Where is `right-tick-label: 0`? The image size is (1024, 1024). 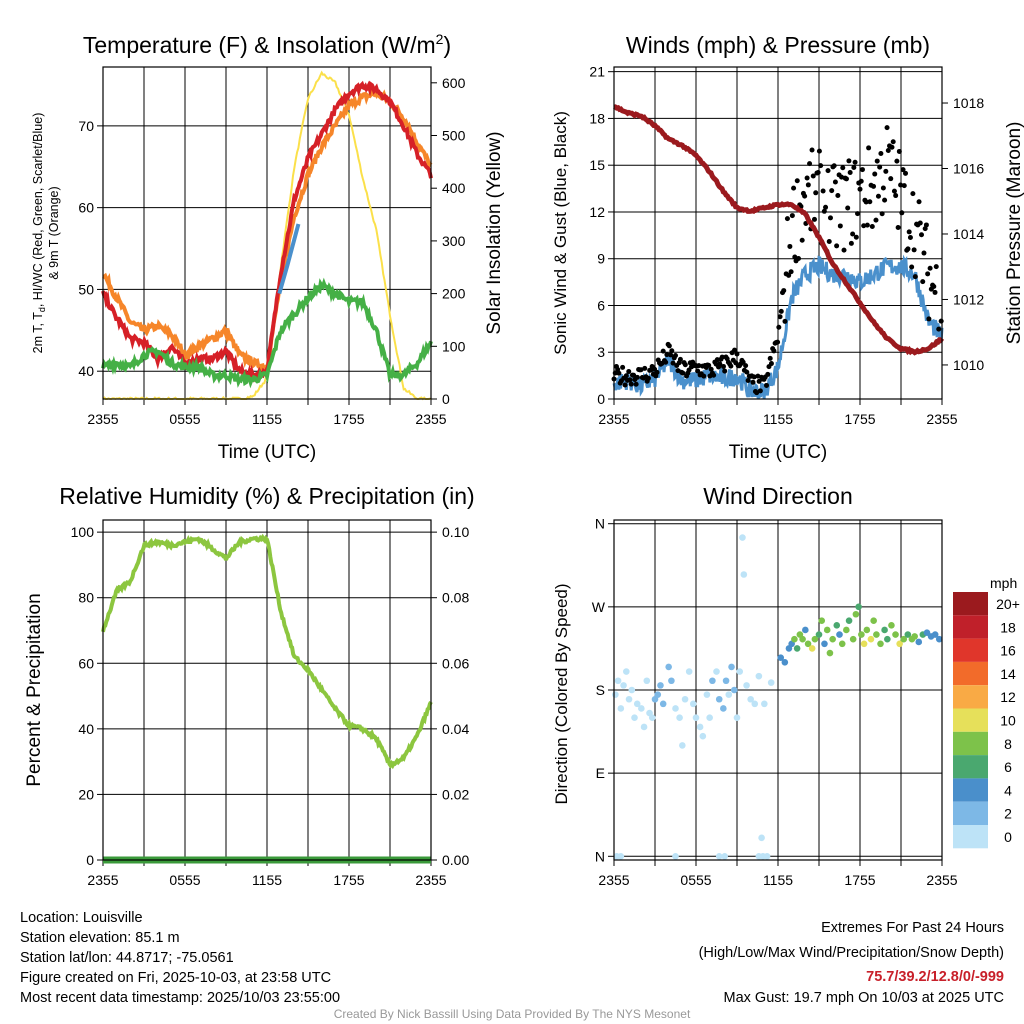 right-tick-label: 0 is located at coordinates (446, 399).